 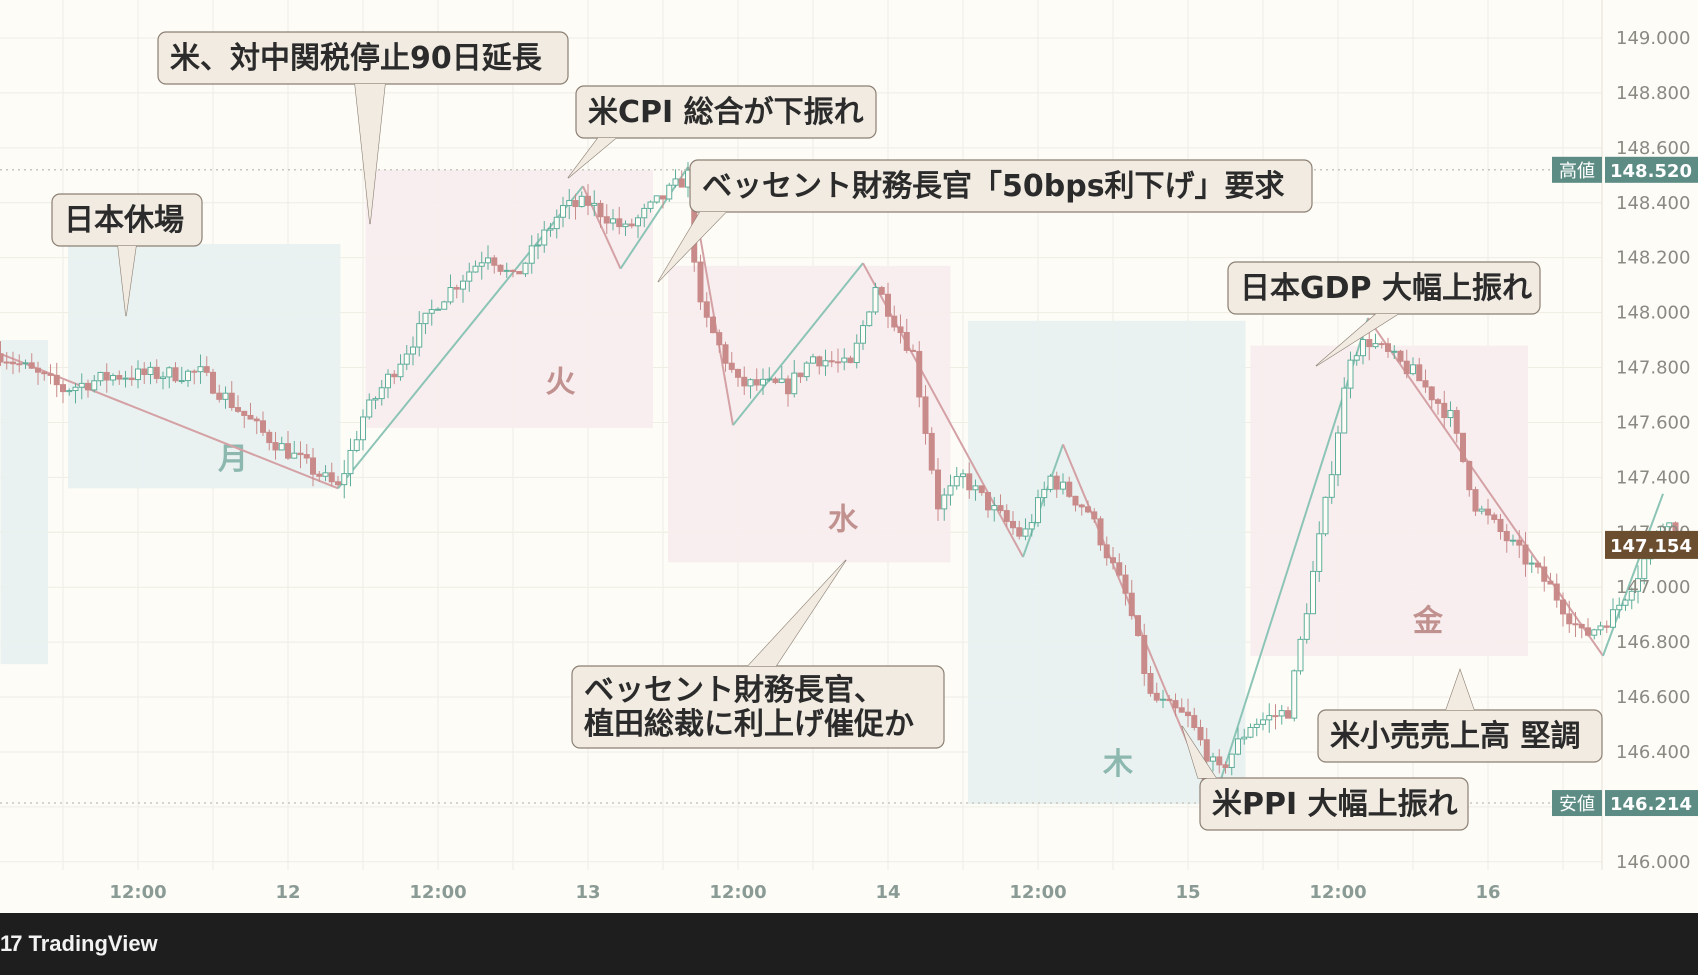 I want to click on annotation-callout: 日本休場, so click(x=127, y=255).